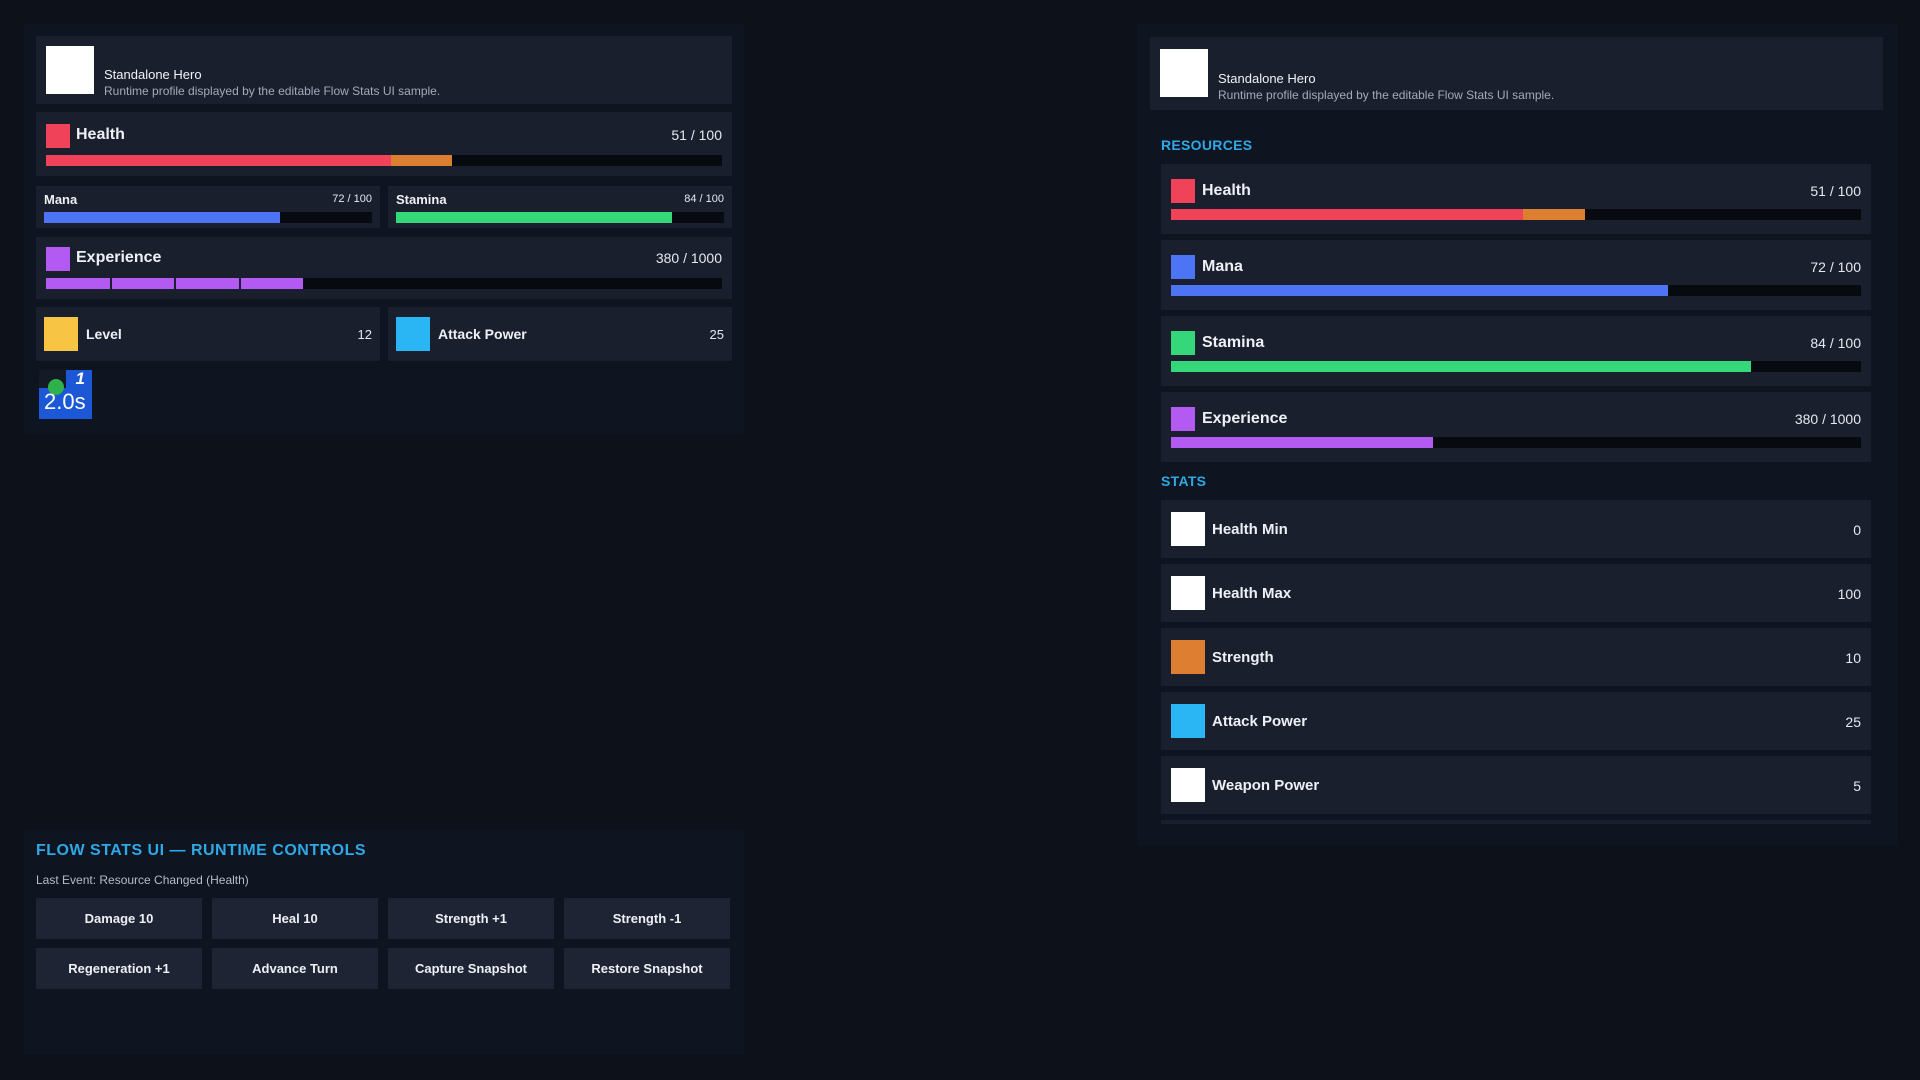 The width and height of the screenshot is (1920, 1080). Describe the element at coordinates (1516, 427) in the screenshot. I see `resource-row: Experience 380 / 1000` at that location.